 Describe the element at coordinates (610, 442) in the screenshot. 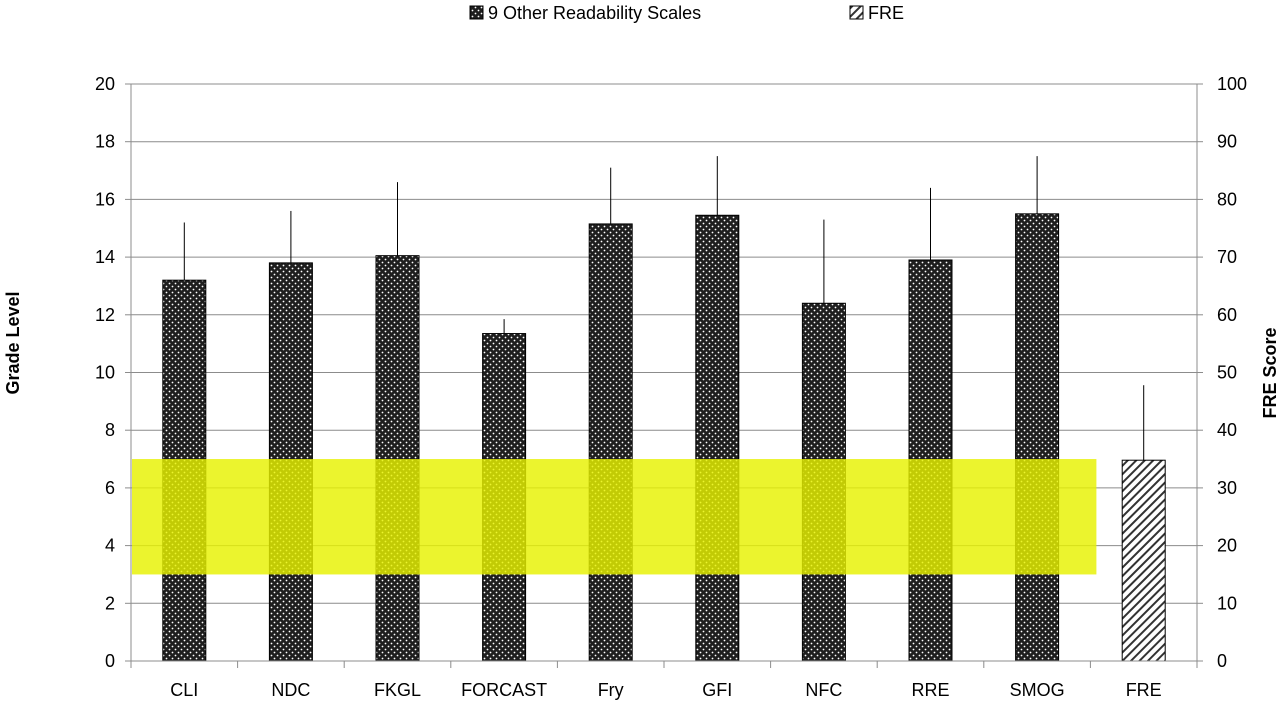

I see `bar-fry` at that location.